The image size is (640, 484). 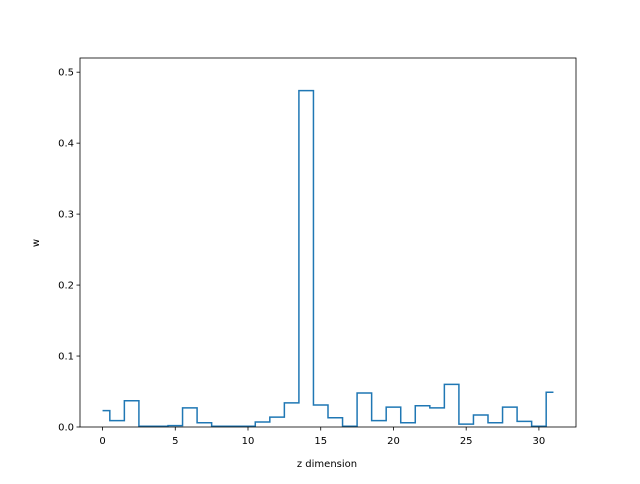 What do you see at coordinates (66, 215) in the screenshot?
I see `y-tick-label: 0.3` at bounding box center [66, 215].